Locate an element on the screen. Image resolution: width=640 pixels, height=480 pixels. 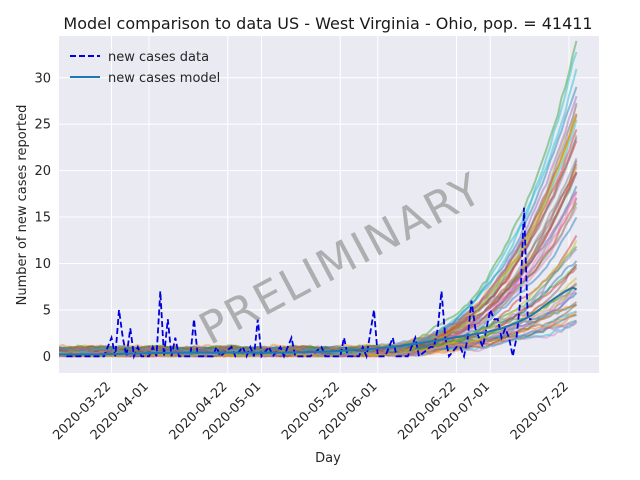
y-tick-label: 30 is located at coordinates (42, 78).